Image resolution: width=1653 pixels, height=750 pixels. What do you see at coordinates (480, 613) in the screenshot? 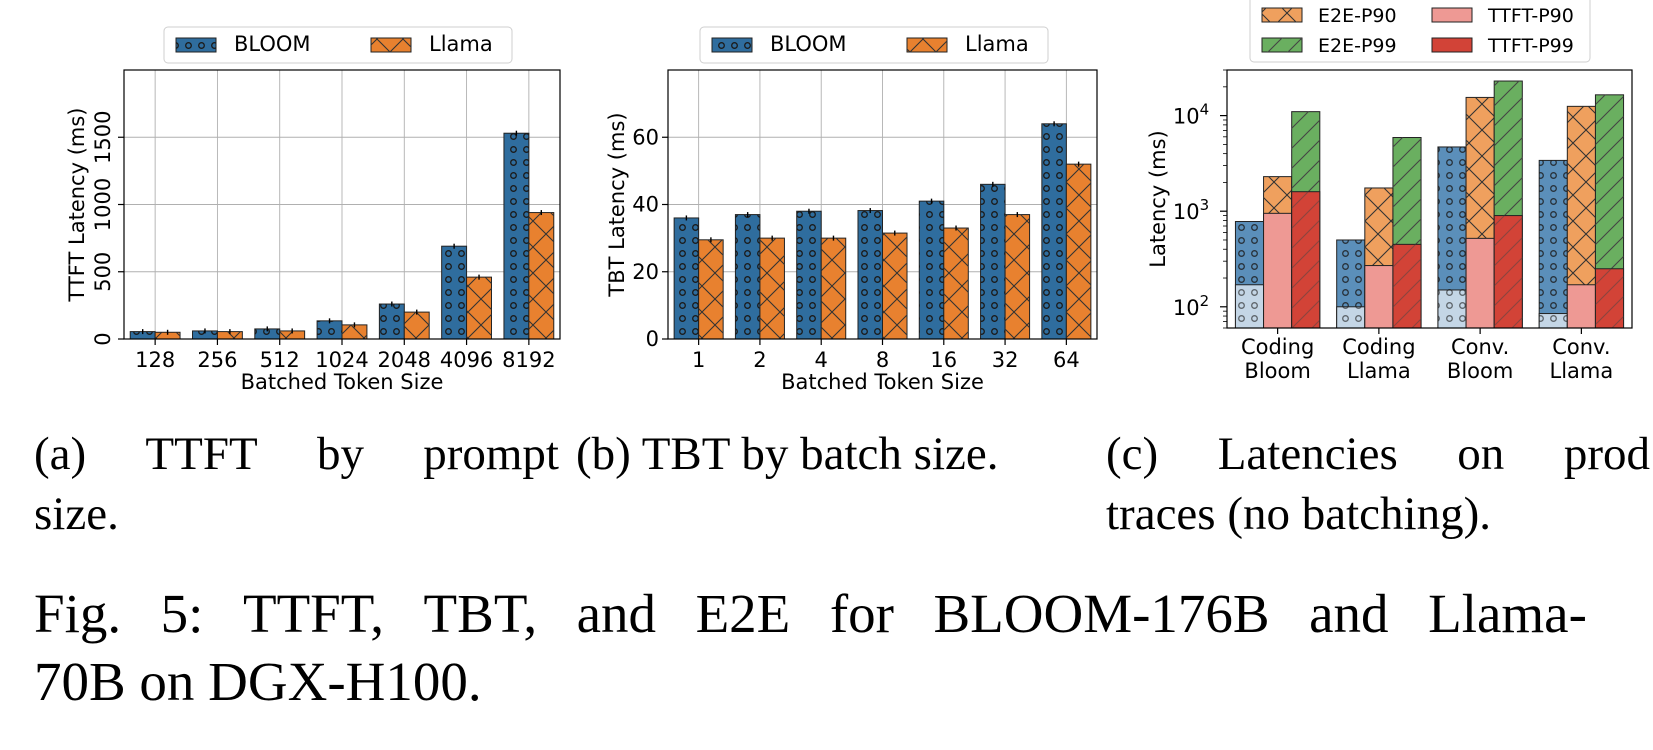
I see `figure-caption-word-3: TBT,` at bounding box center [480, 613].